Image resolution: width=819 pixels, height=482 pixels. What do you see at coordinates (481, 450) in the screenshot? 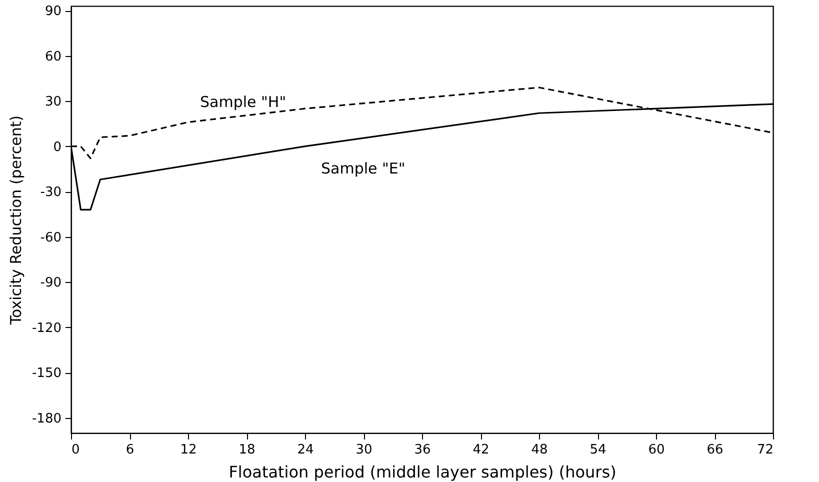
I see `x-tick-label: 42` at bounding box center [481, 450].